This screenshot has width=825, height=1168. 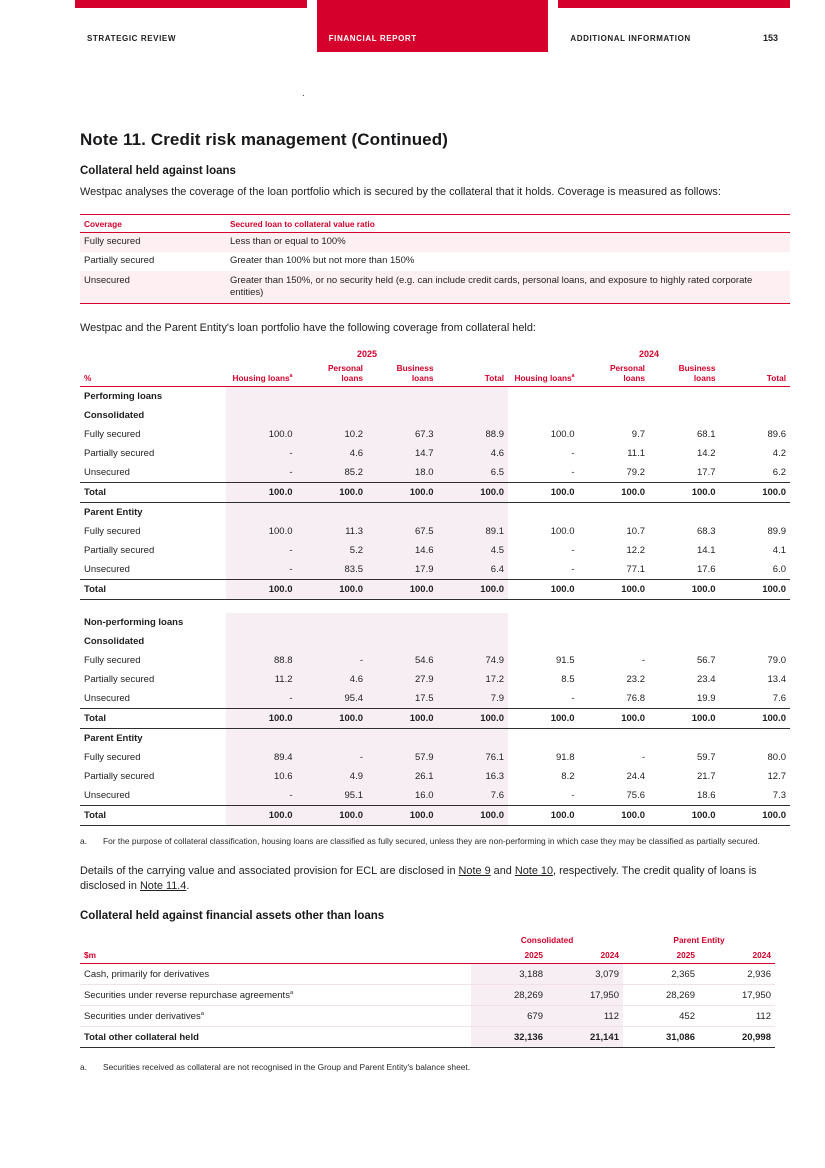 I want to click on value-cell: 5.2, so click(x=331, y=551).